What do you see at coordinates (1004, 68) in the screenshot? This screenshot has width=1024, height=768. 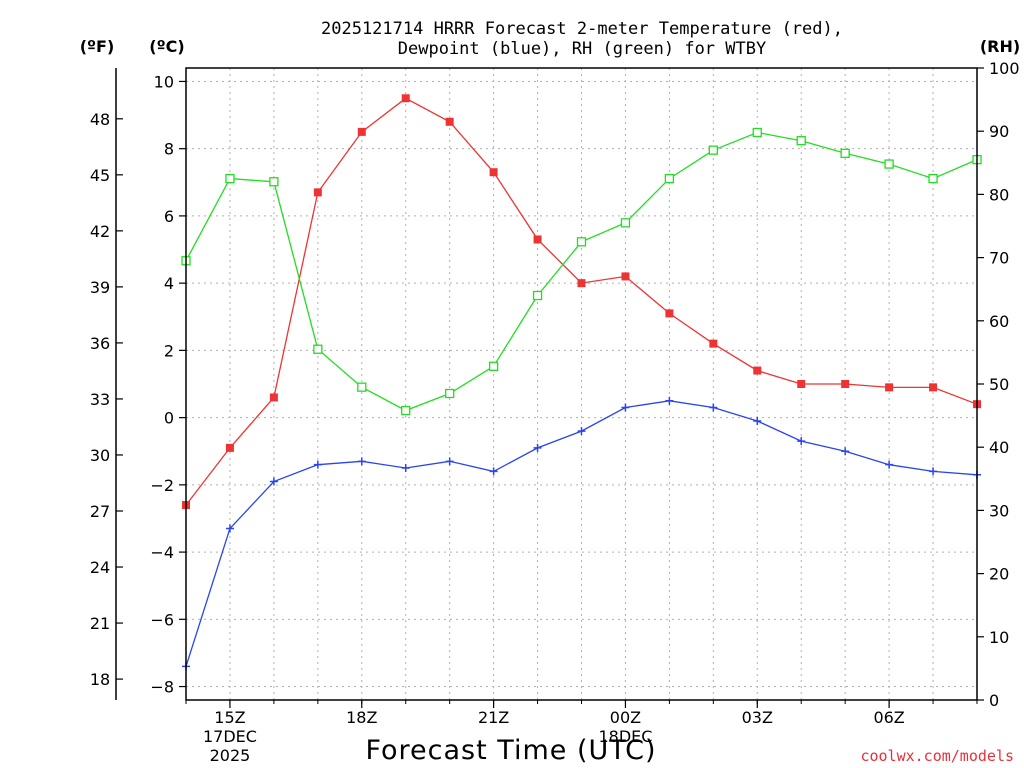 I see `rh-tick-label: 100` at bounding box center [1004, 68].